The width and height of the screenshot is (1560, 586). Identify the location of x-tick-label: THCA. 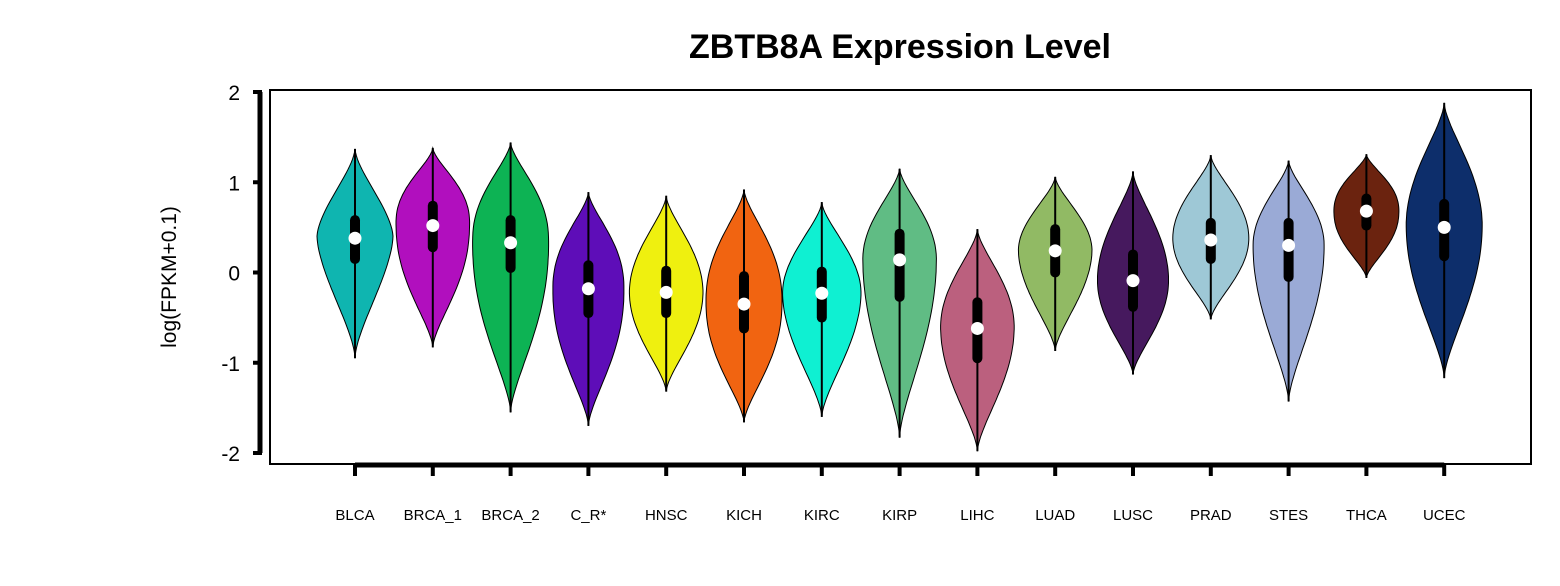
(1366, 515).